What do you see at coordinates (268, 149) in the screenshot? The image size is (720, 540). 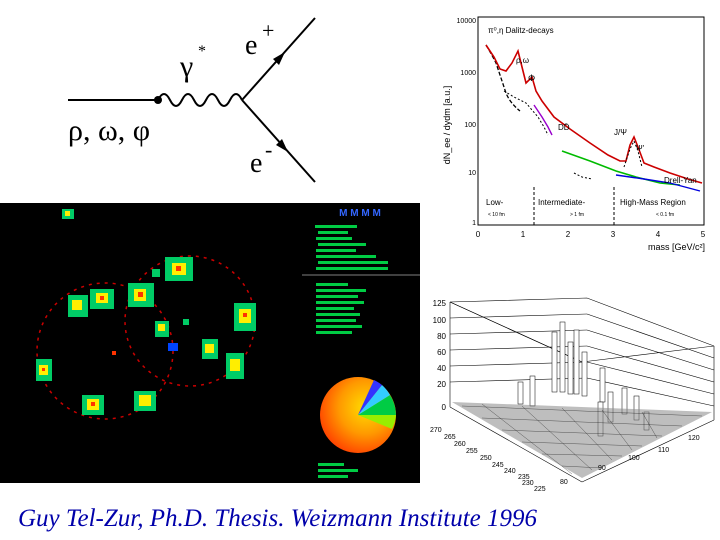 I see `electron-charge: -` at bounding box center [268, 149].